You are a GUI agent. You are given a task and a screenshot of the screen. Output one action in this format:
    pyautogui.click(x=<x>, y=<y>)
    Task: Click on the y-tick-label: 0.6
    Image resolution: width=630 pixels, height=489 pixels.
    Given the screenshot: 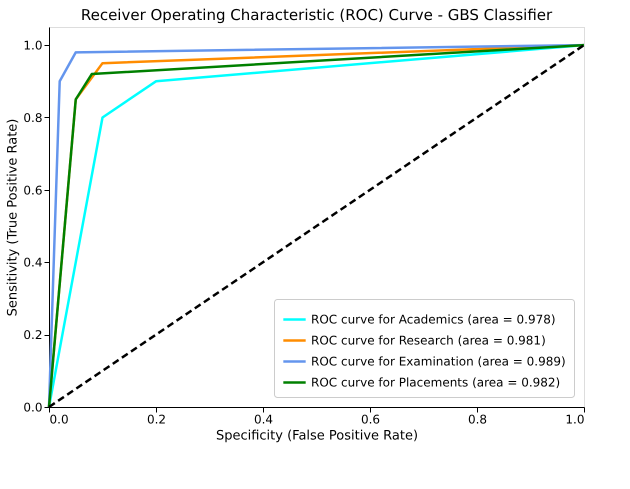 What is the action you would take?
    pyautogui.click(x=32, y=190)
    